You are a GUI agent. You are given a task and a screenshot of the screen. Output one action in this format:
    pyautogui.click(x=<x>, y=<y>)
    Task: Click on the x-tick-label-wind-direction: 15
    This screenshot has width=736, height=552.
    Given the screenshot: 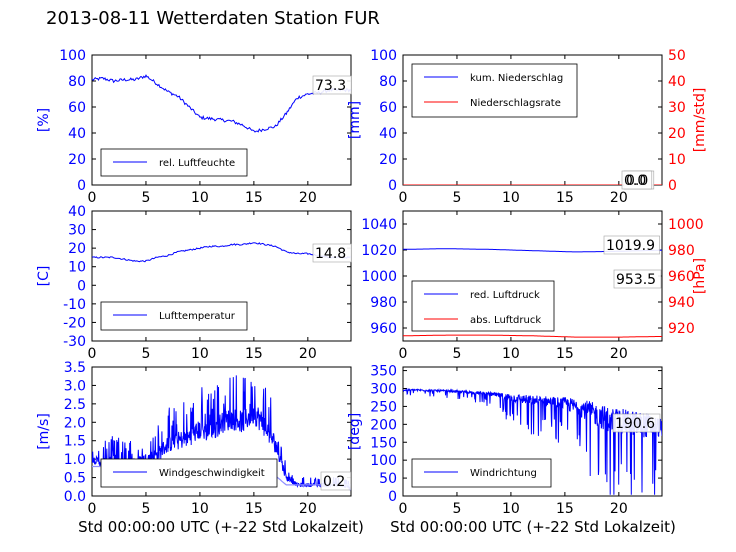 What is the action you would take?
    pyautogui.click(x=565, y=509)
    